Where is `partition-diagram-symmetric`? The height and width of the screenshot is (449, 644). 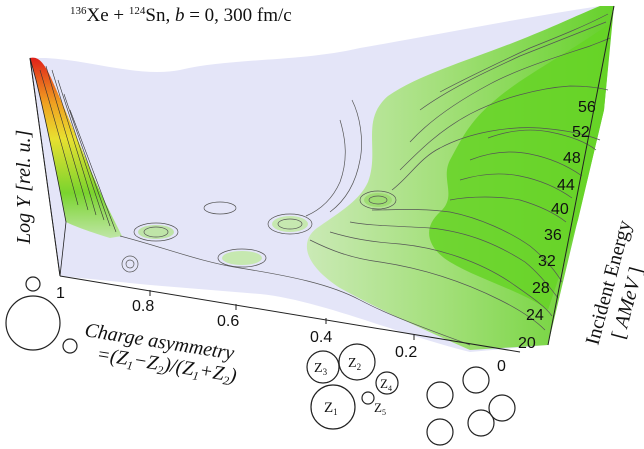 partition-diagram-symmetric is located at coordinates (471, 406).